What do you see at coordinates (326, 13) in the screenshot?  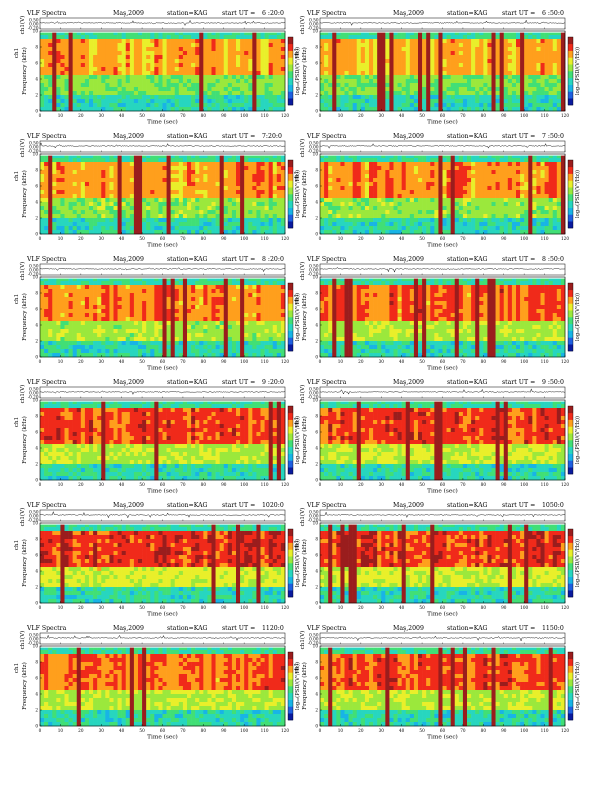 I see `panel-title: VLF Spectra` at bounding box center [326, 13].